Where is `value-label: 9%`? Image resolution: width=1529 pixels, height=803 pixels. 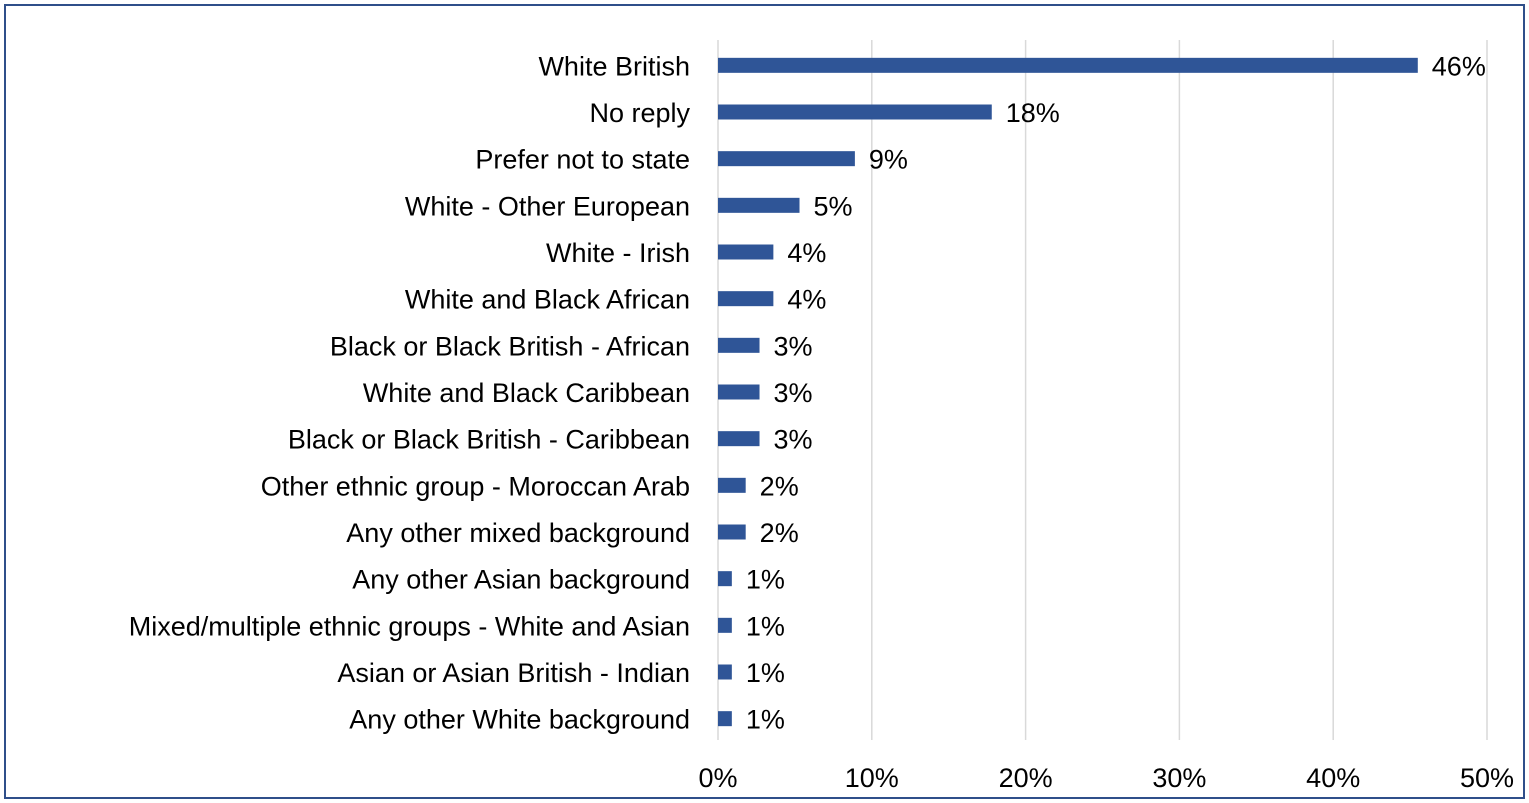
value-label: 9% is located at coordinates (888, 160).